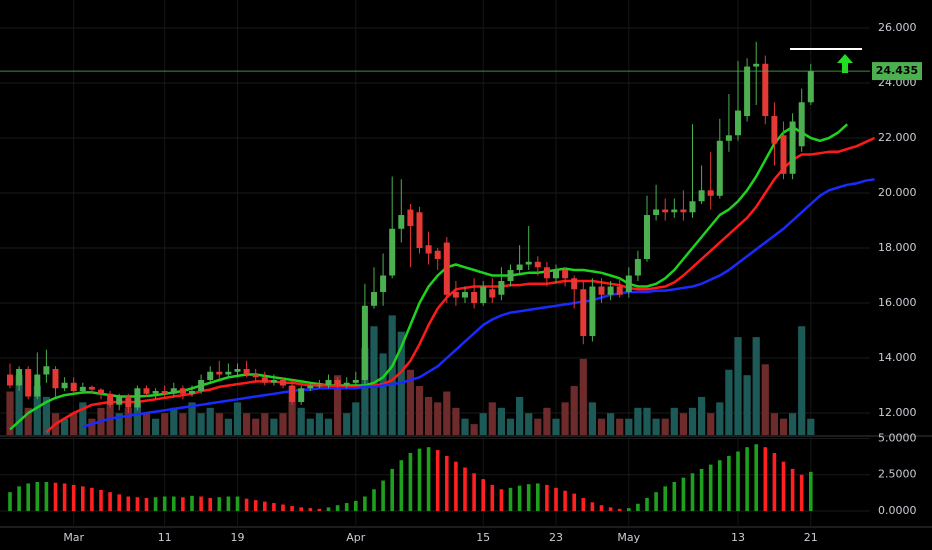  Describe the element at coordinates (897, 192) in the screenshot. I see `y-tick-label: 20.000` at that location.